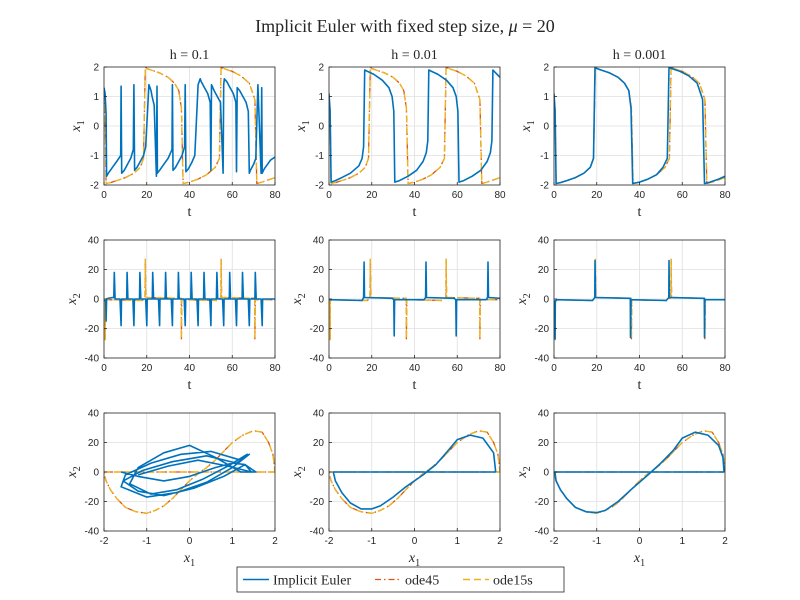  I want to click on legend: Implicit Euler ode45 ode15s, so click(400, 579).